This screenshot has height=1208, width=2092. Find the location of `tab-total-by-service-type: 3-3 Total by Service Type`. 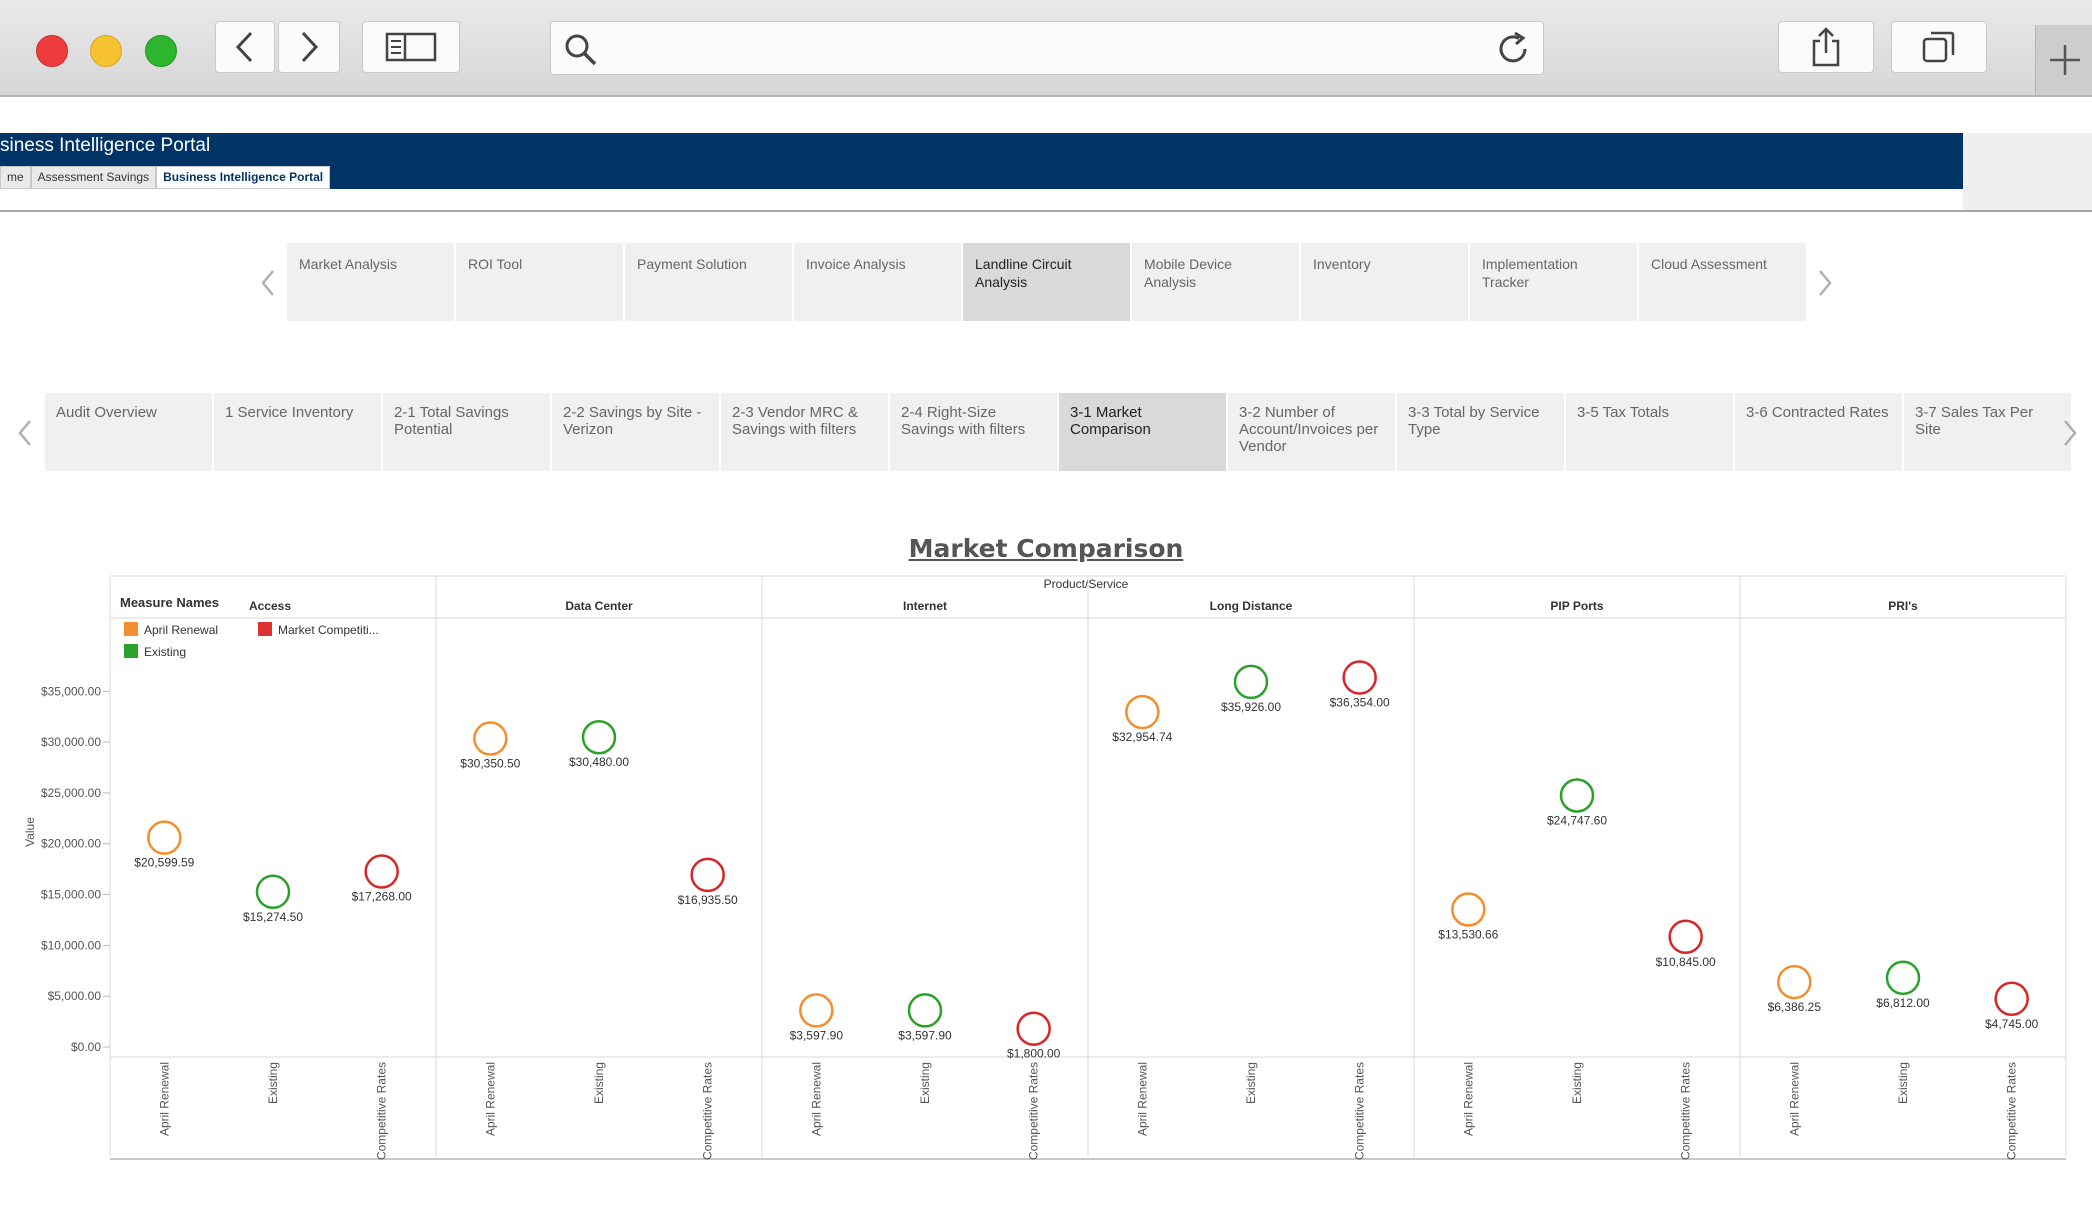

tab-total-by-service-type: 3-3 Total by Service Type is located at coordinates (1481, 432).